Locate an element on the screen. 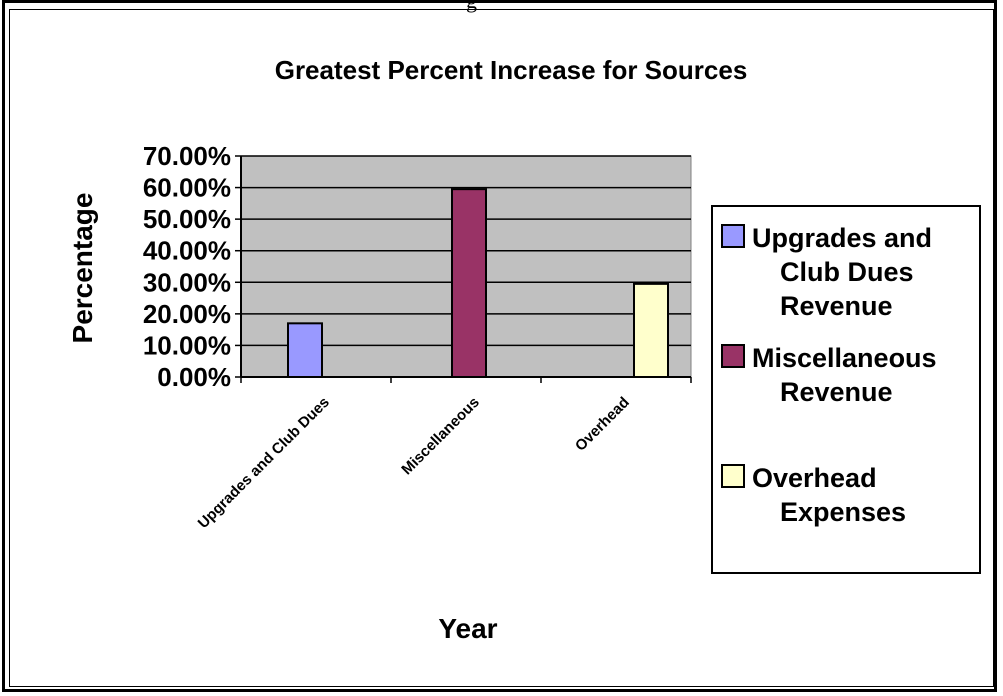 Image resolution: width=1003 pixels, height=696 pixels. legend-label-line: Miscellaneous is located at coordinates (844, 358).